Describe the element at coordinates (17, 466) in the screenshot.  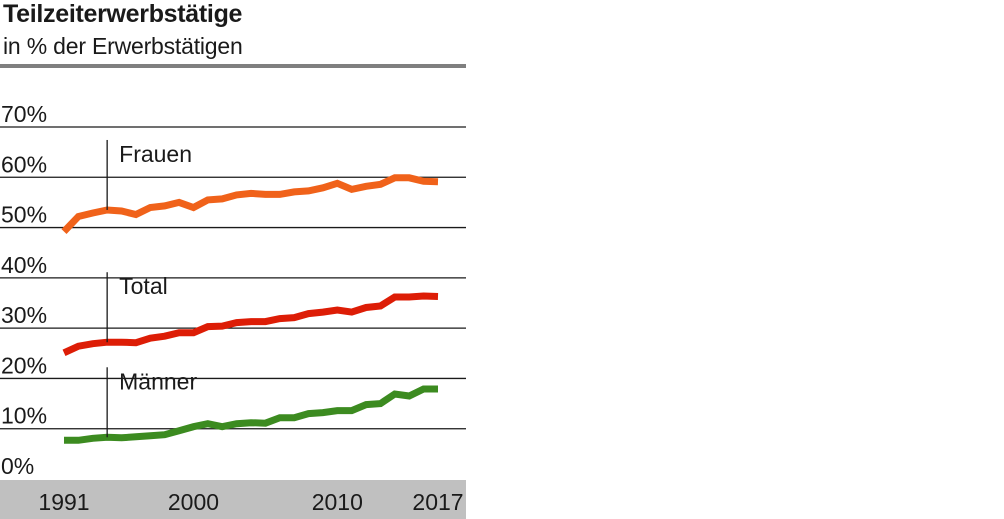
I see `y-tick-label: 0%` at that location.